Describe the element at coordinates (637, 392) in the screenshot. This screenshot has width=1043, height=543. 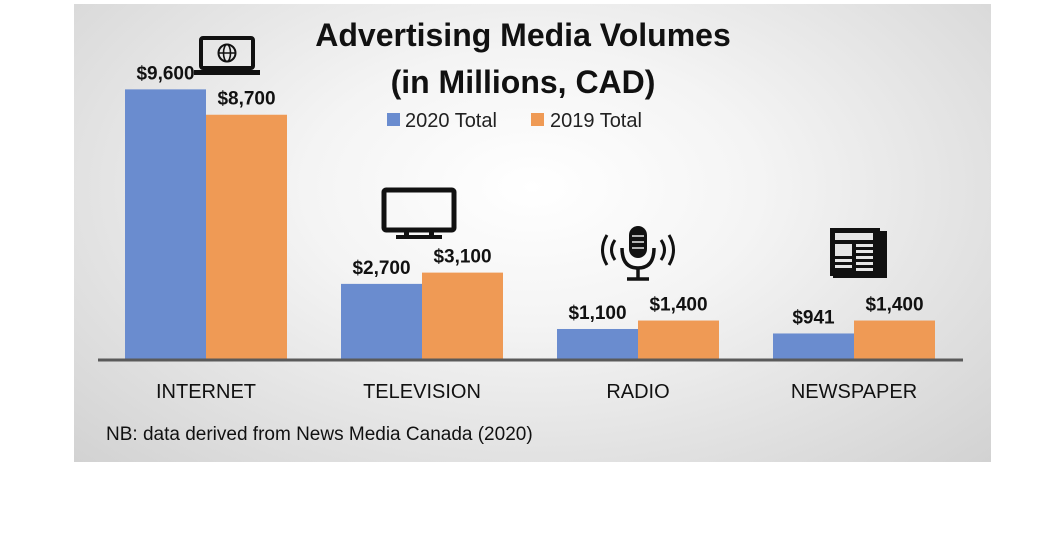
I see `category-label-radio: RADIO` at that location.